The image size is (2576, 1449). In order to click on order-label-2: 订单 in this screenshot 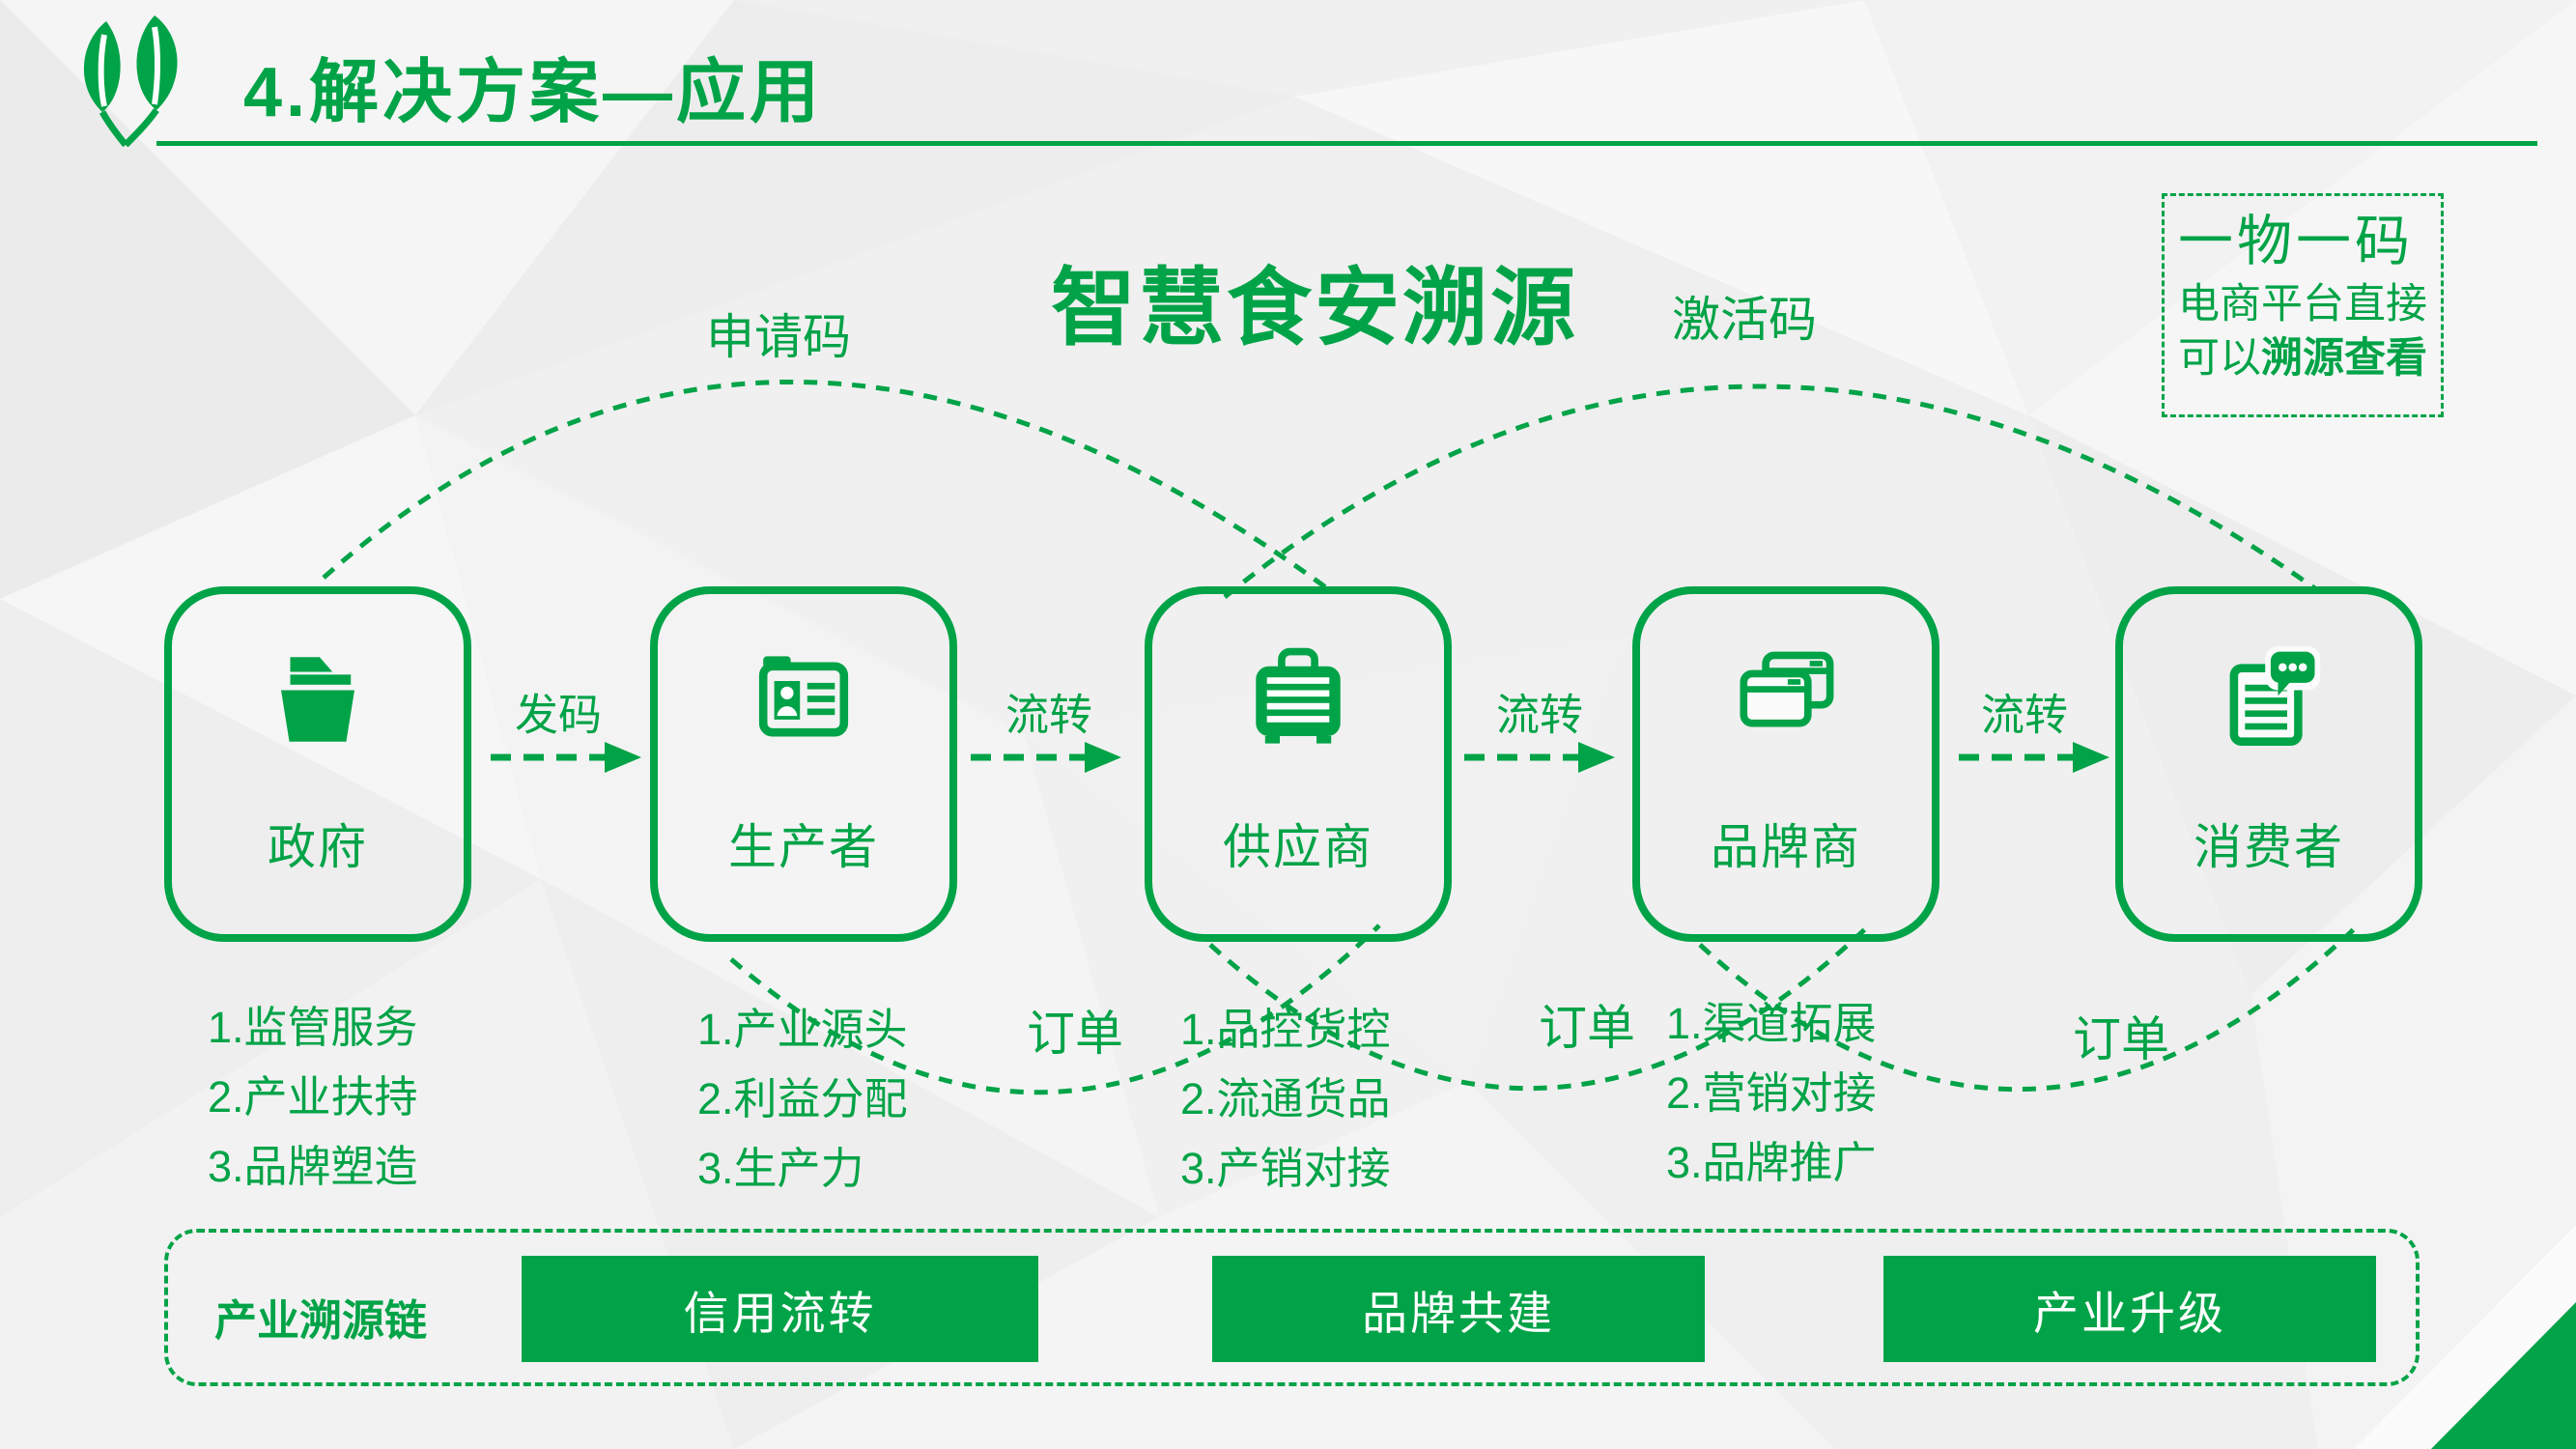, I will do `click(1587, 1028)`.